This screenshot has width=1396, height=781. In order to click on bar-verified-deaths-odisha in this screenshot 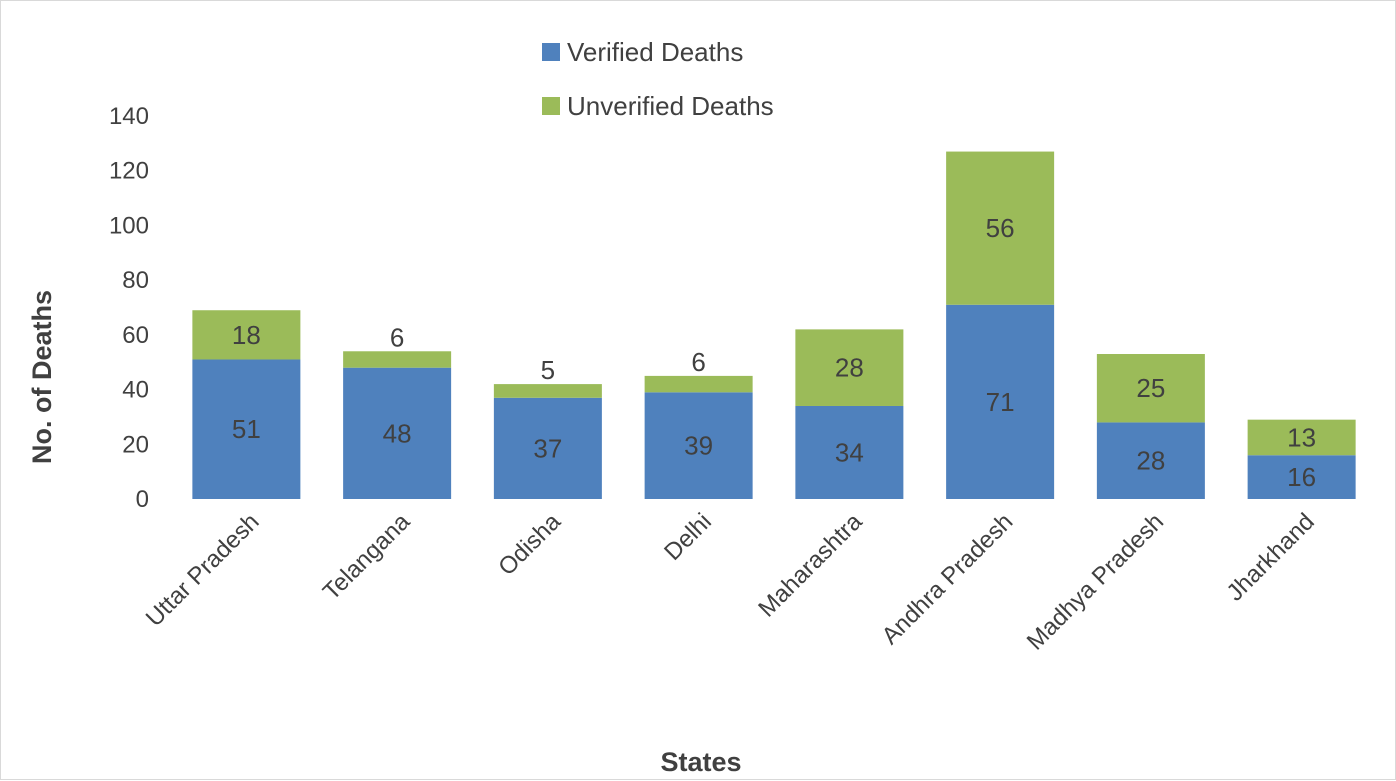, I will do `click(547, 448)`.